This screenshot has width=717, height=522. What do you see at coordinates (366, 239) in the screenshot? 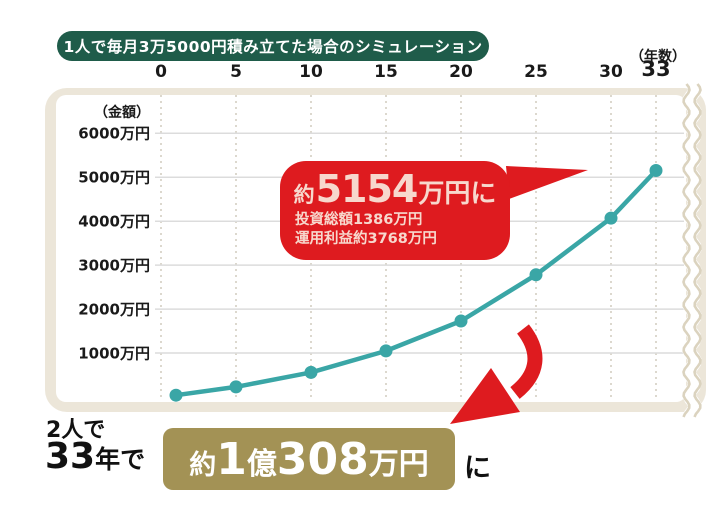
I see `callout-detail-profit: 運用利益約3768万円` at bounding box center [366, 239].